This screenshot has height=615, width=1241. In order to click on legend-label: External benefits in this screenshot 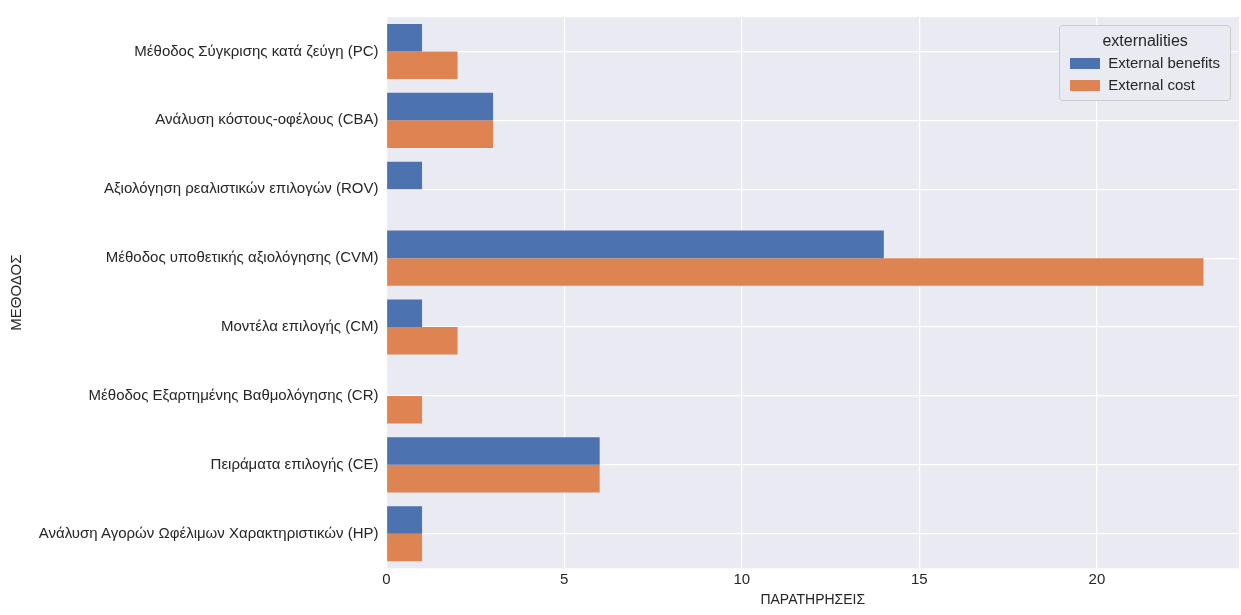, I will do `click(1164, 63)`.